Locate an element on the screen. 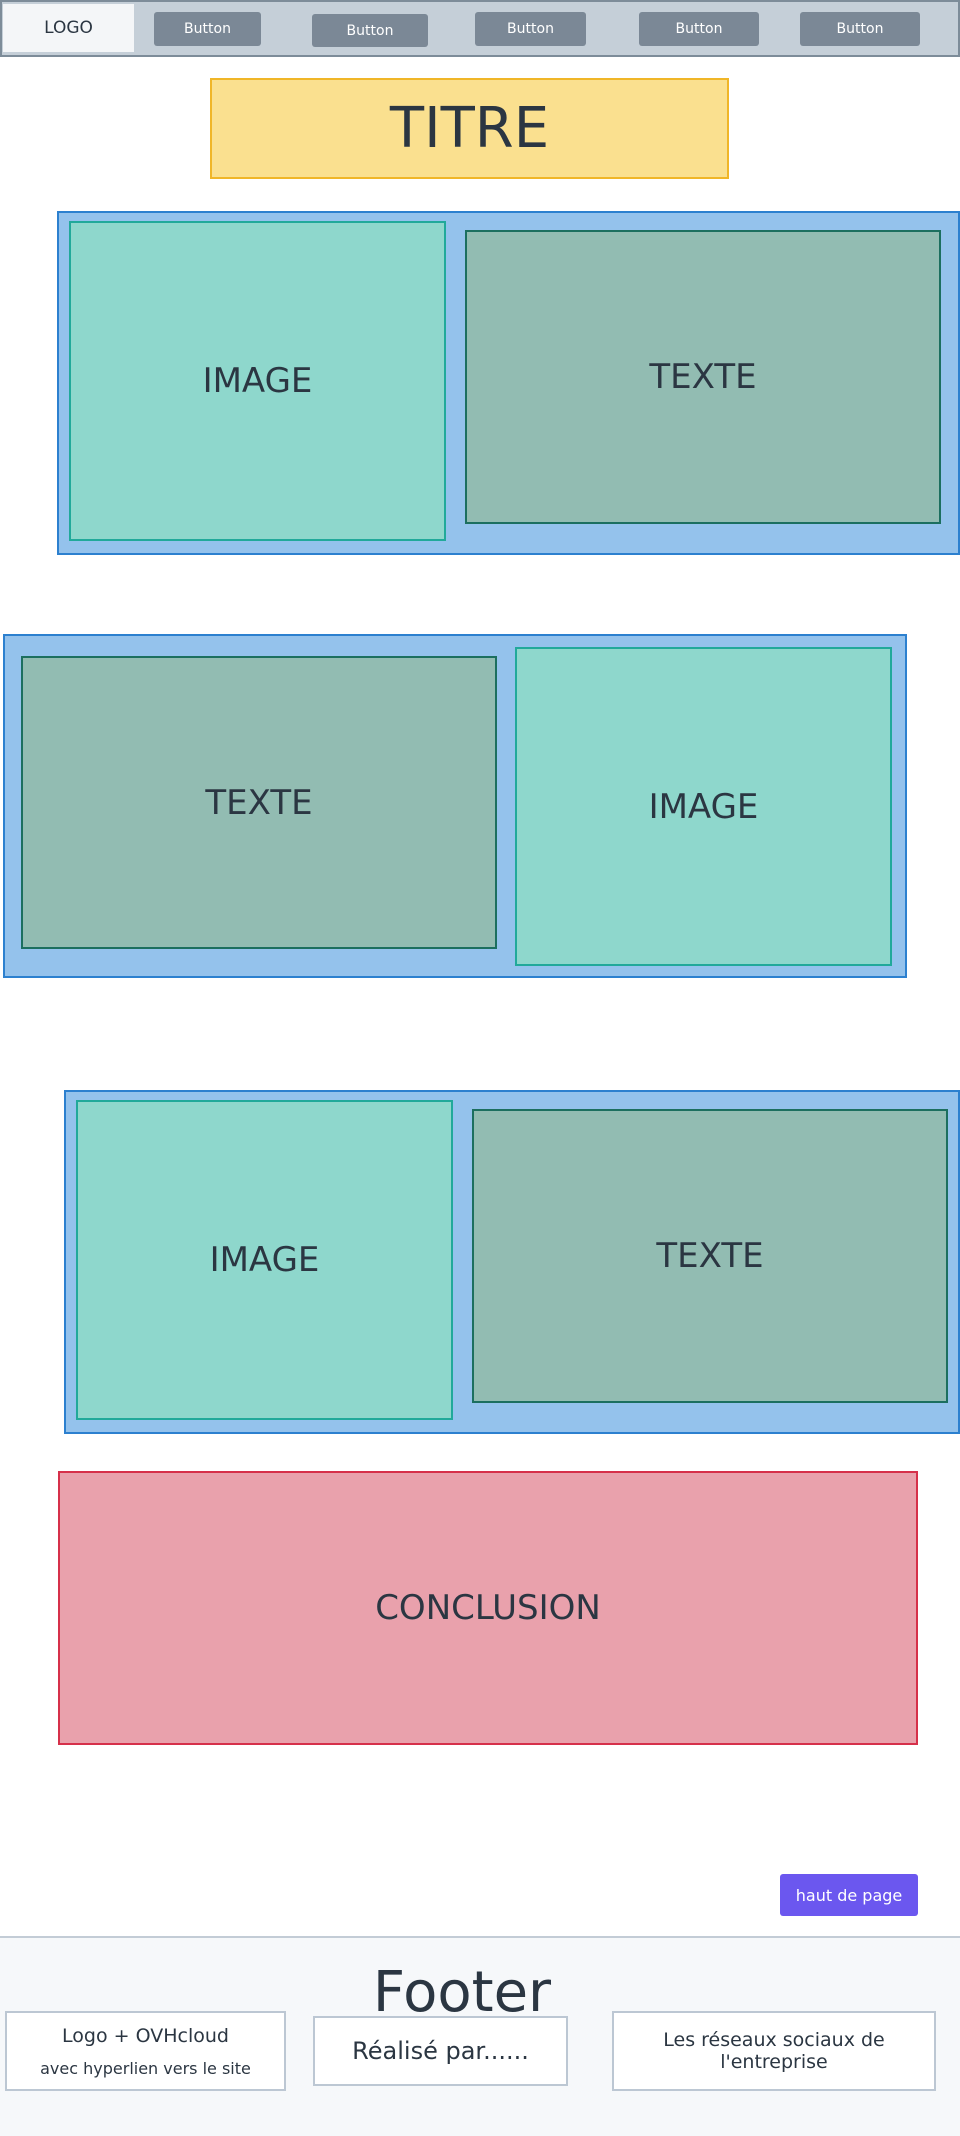  text-block-2: TEXTE is located at coordinates (259, 802).